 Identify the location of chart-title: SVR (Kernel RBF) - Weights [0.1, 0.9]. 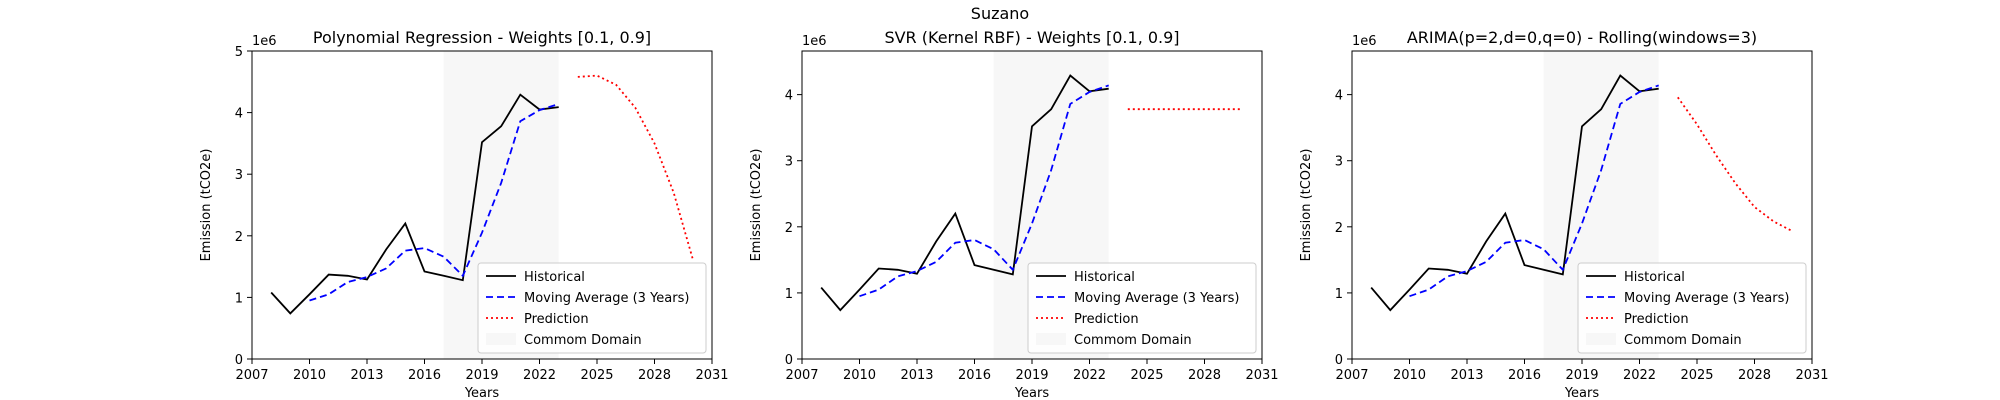
(1031, 37).